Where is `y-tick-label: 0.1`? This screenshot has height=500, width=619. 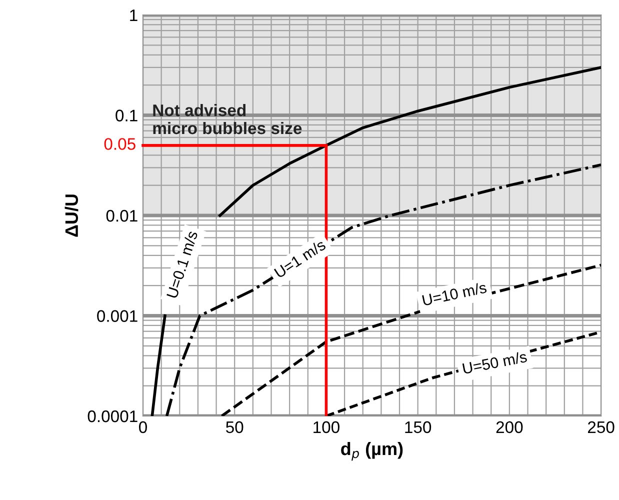 y-tick-label: 0.1 is located at coordinates (127, 116).